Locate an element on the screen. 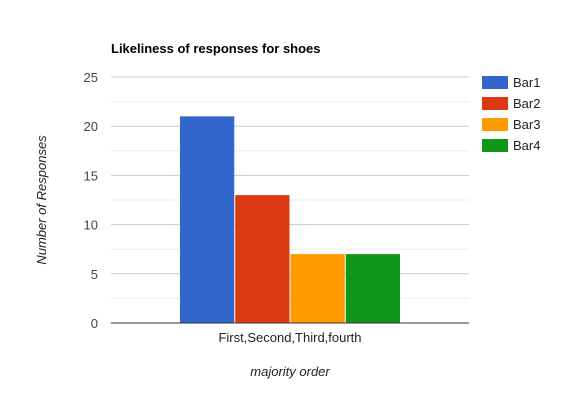 Image resolution: width=580 pixels, height=400 pixels. y-tick-label: 15 is located at coordinates (91, 175).